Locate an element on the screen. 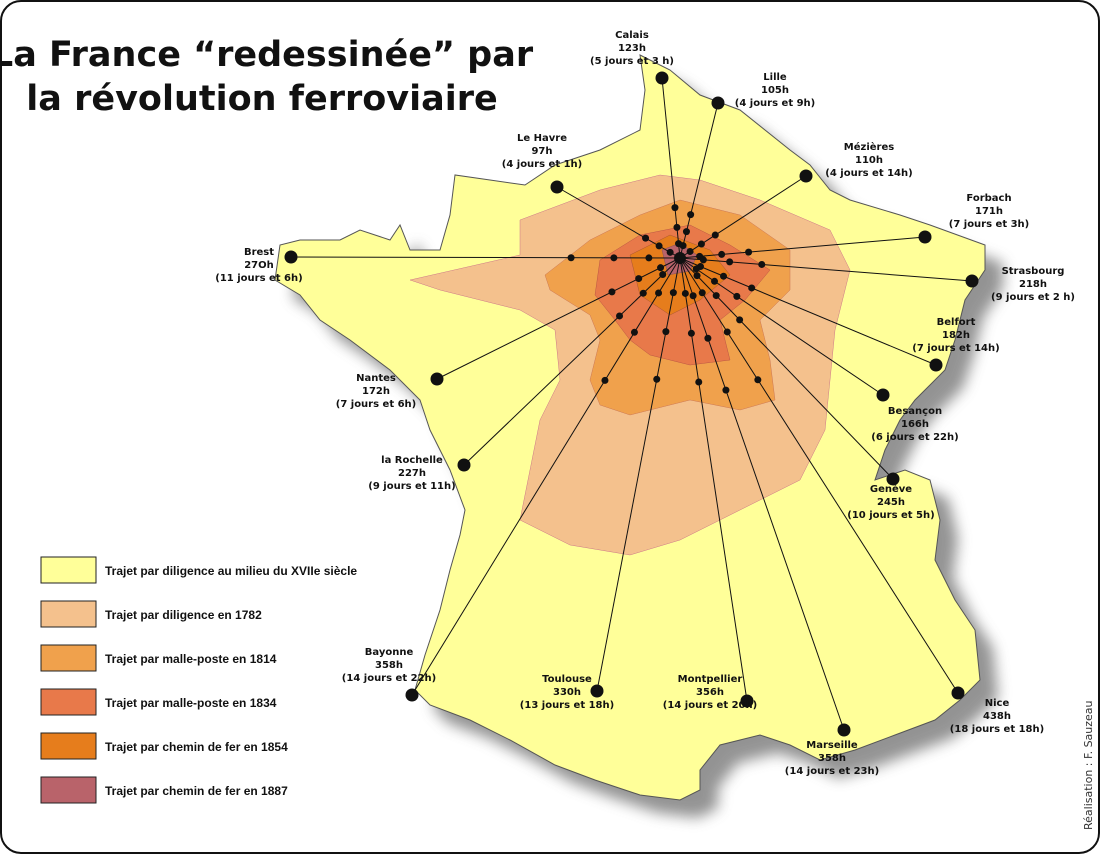 The width and height of the screenshot is (1100, 856). legend-label: Trajet par chemin de fer en 1854 is located at coordinates (196, 747).